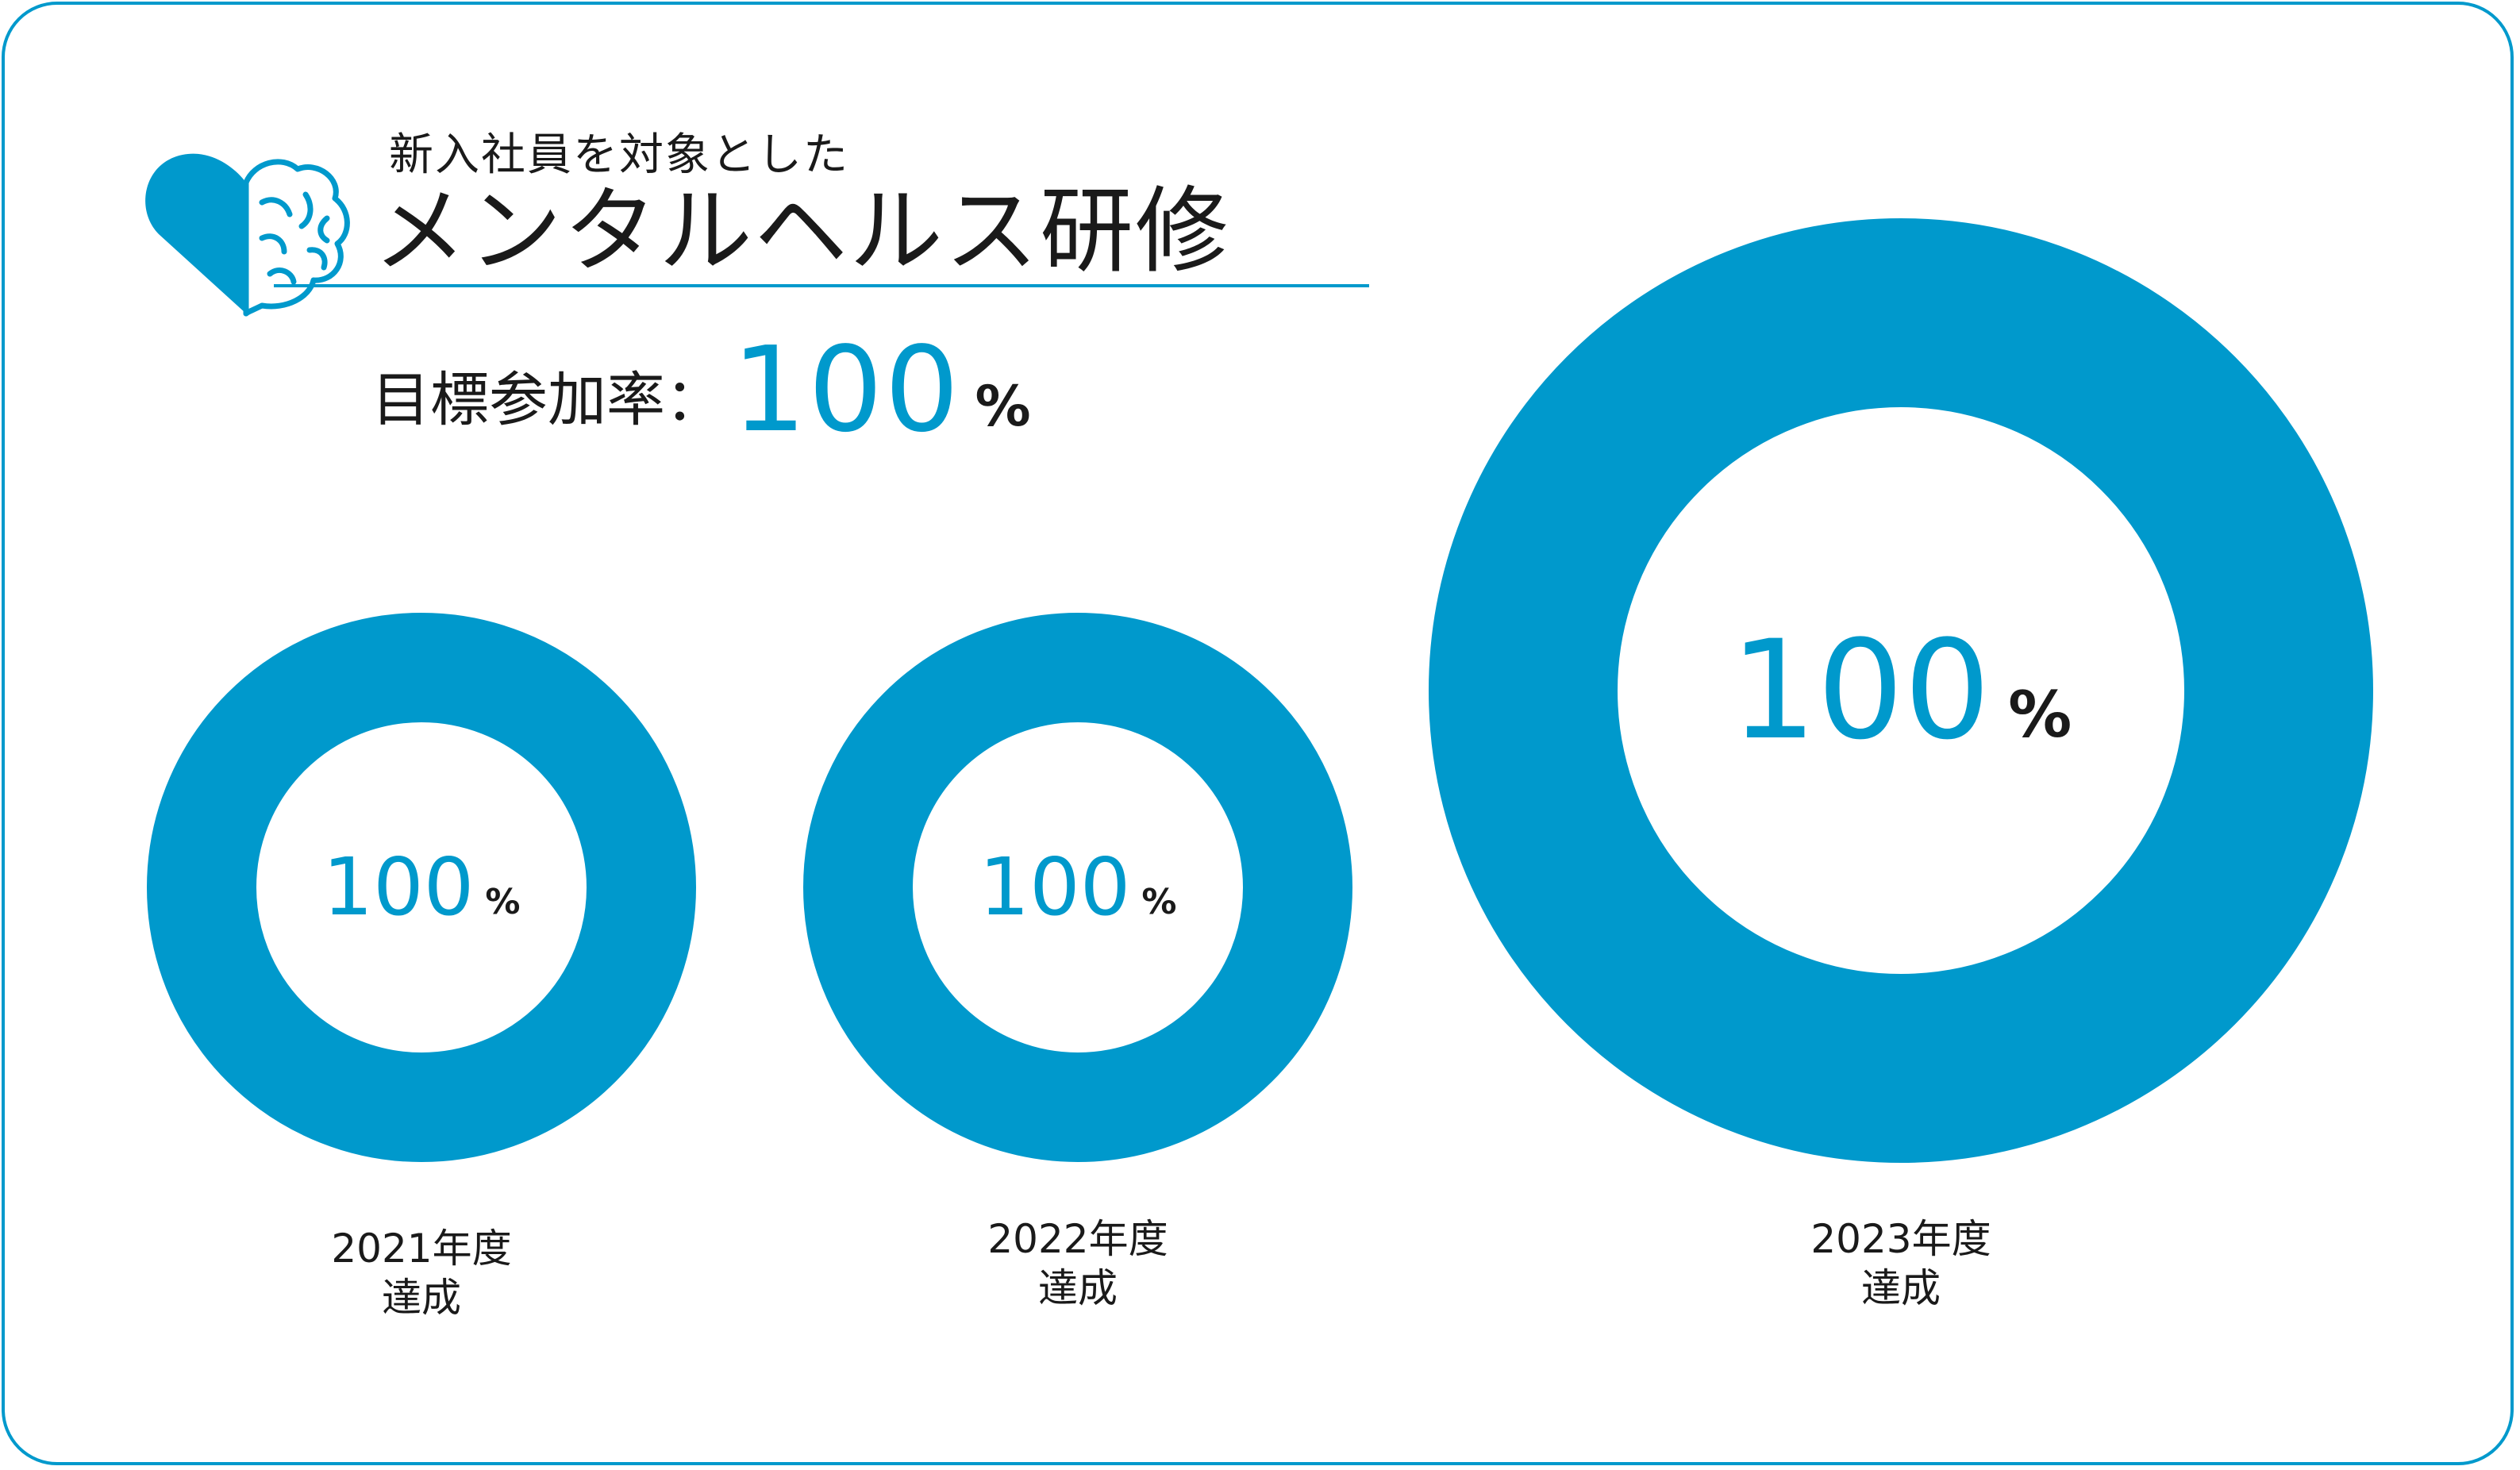  What do you see at coordinates (1077, 1239) in the screenshot?
I see `caption-year: 2022年度` at bounding box center [1077, 1239].